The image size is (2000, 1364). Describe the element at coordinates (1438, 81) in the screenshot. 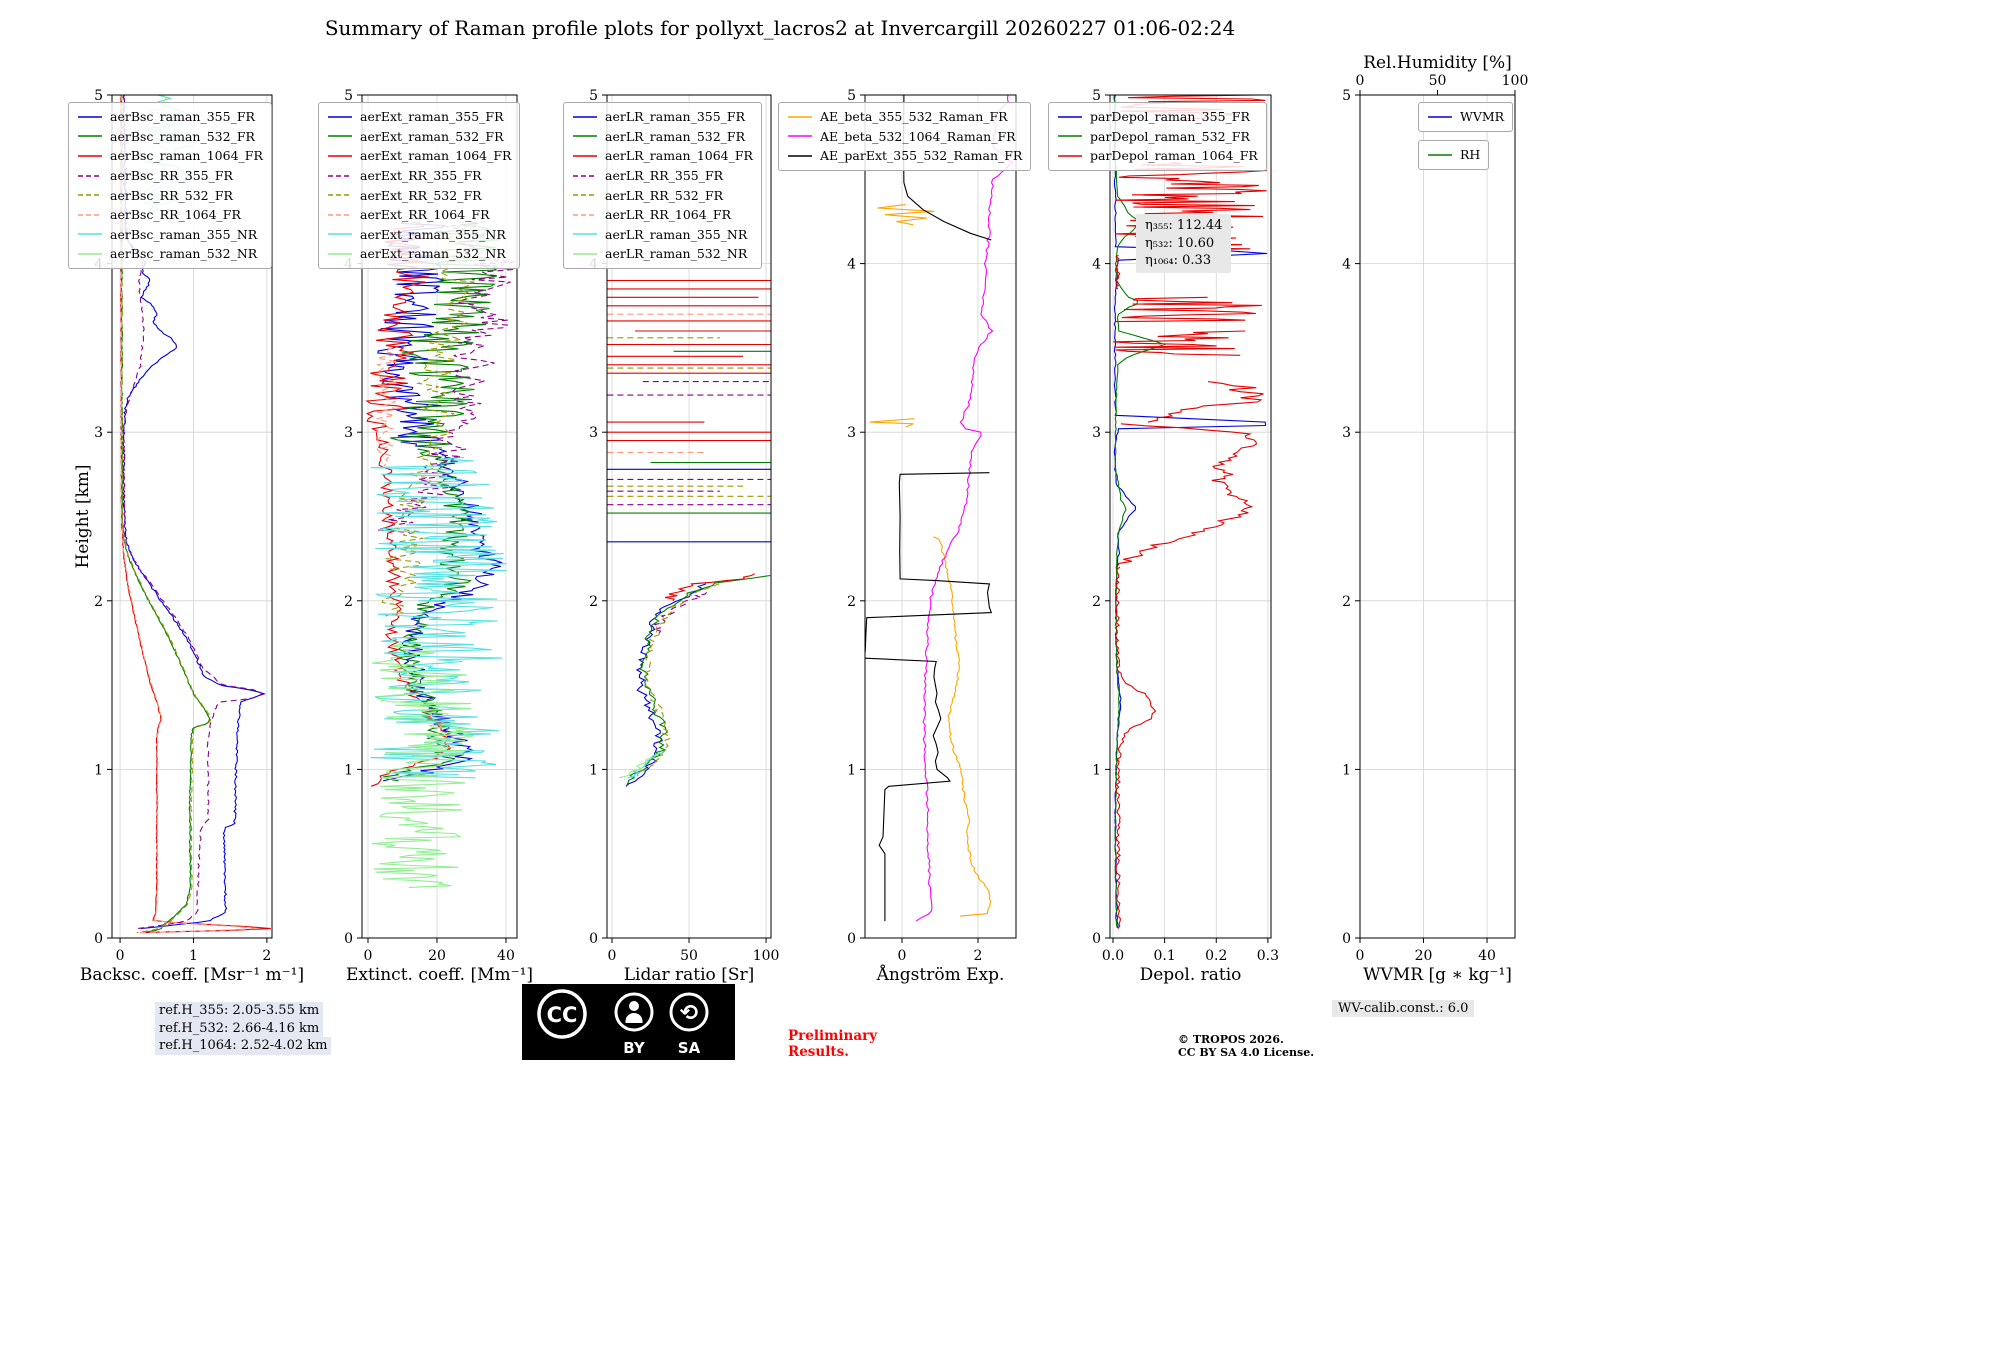

I see `top-tick-label: 50` at that location.